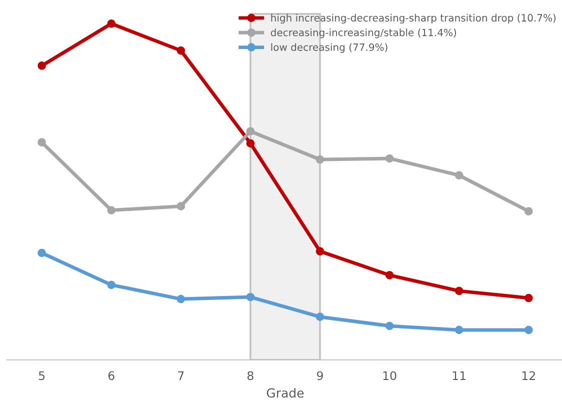  What do you see at coordinates (389, 375) in the screenshot?
I see `x-tick-label: 10` at bounding box center [389, 375].